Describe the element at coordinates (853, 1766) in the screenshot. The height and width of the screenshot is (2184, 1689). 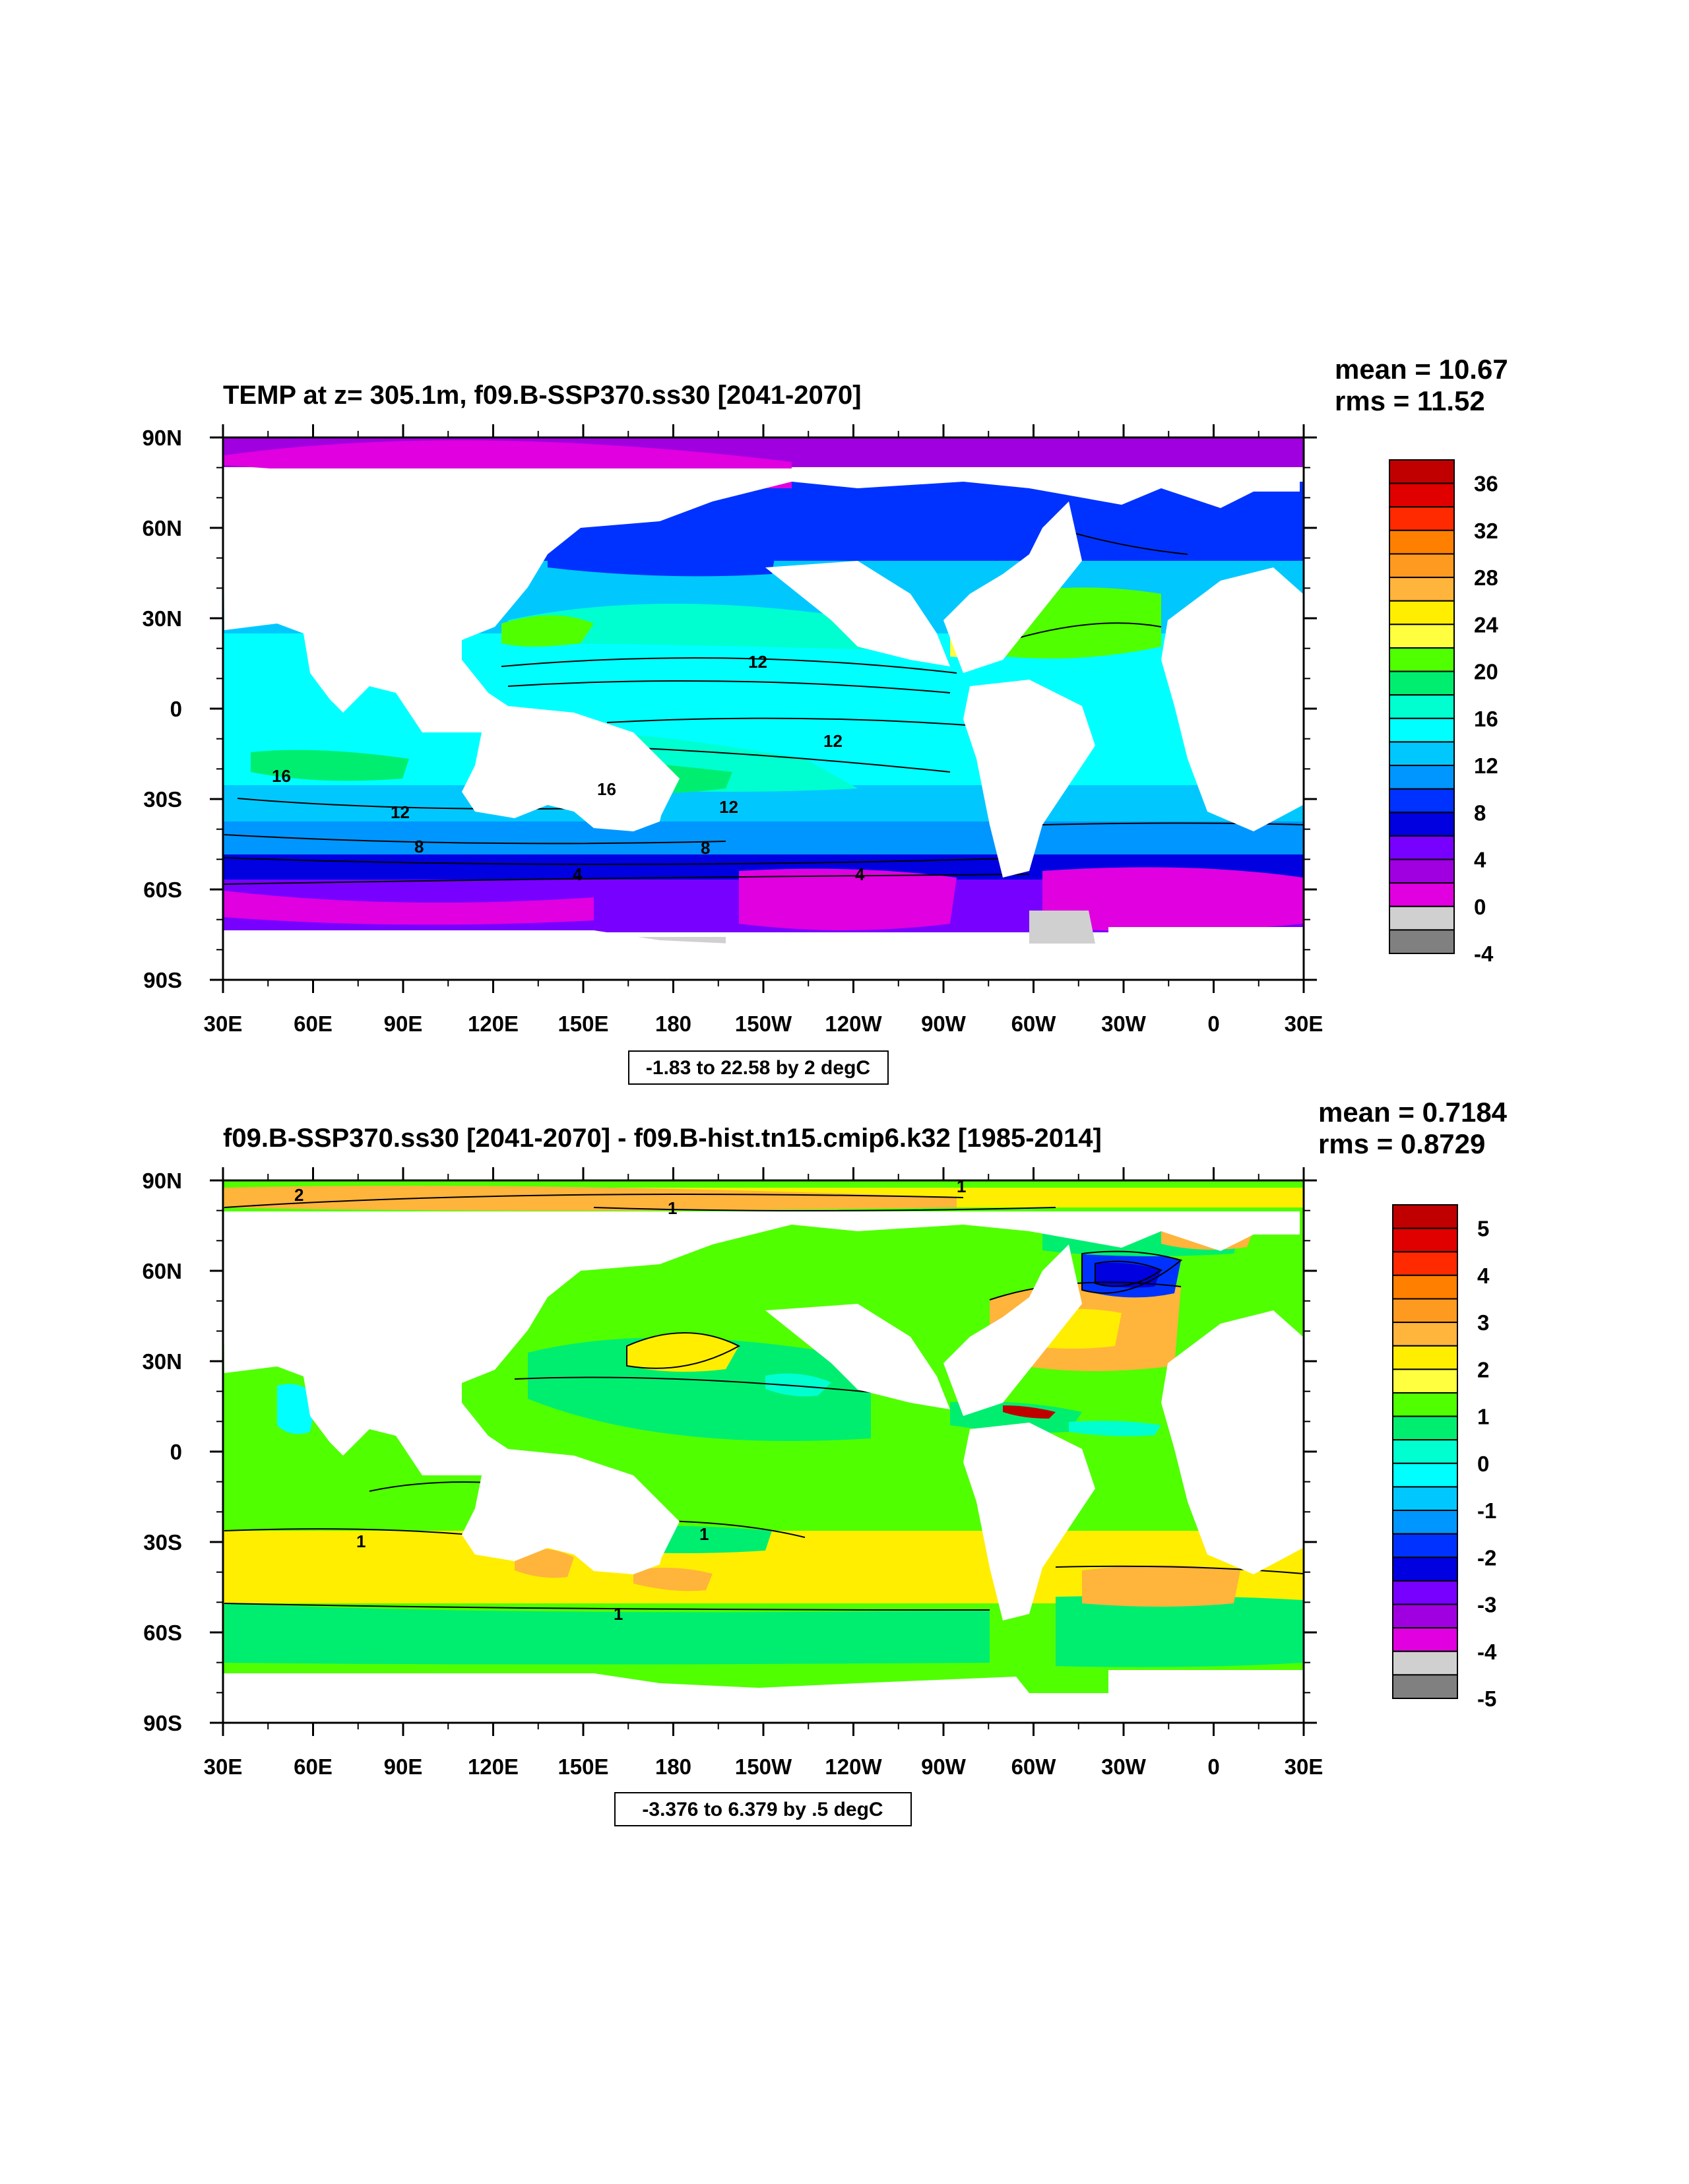
I see `x-tick-label: 120W` at that location.